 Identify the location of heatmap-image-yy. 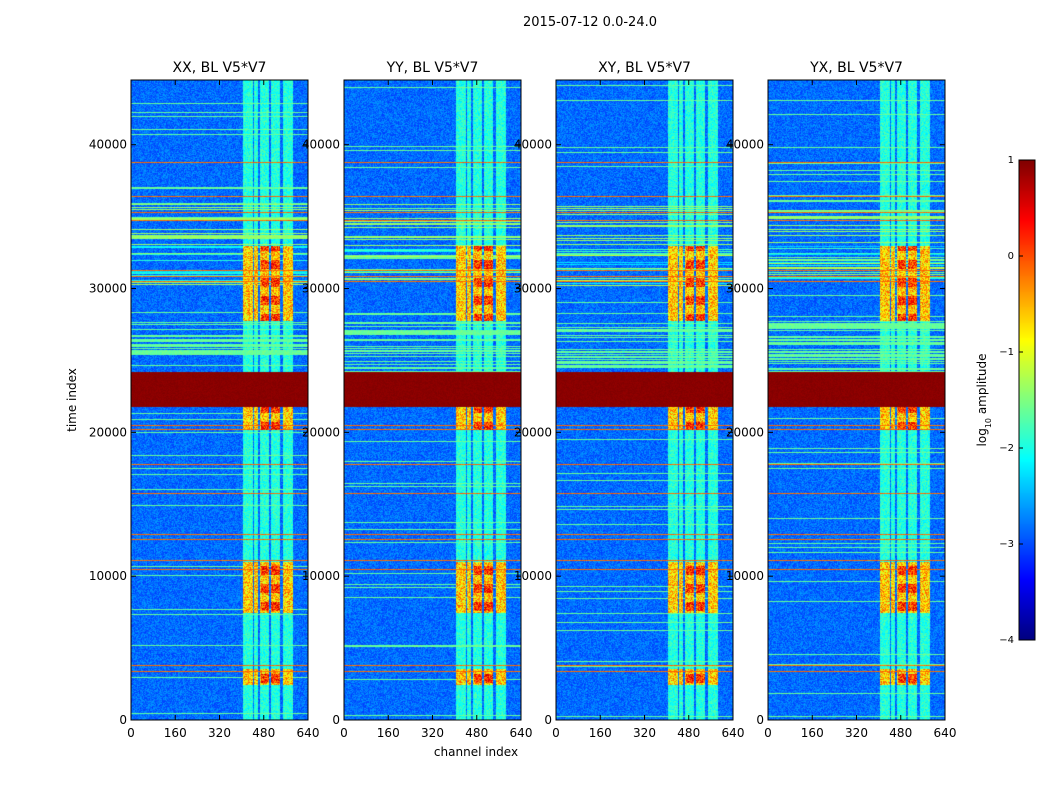
(432, 400).